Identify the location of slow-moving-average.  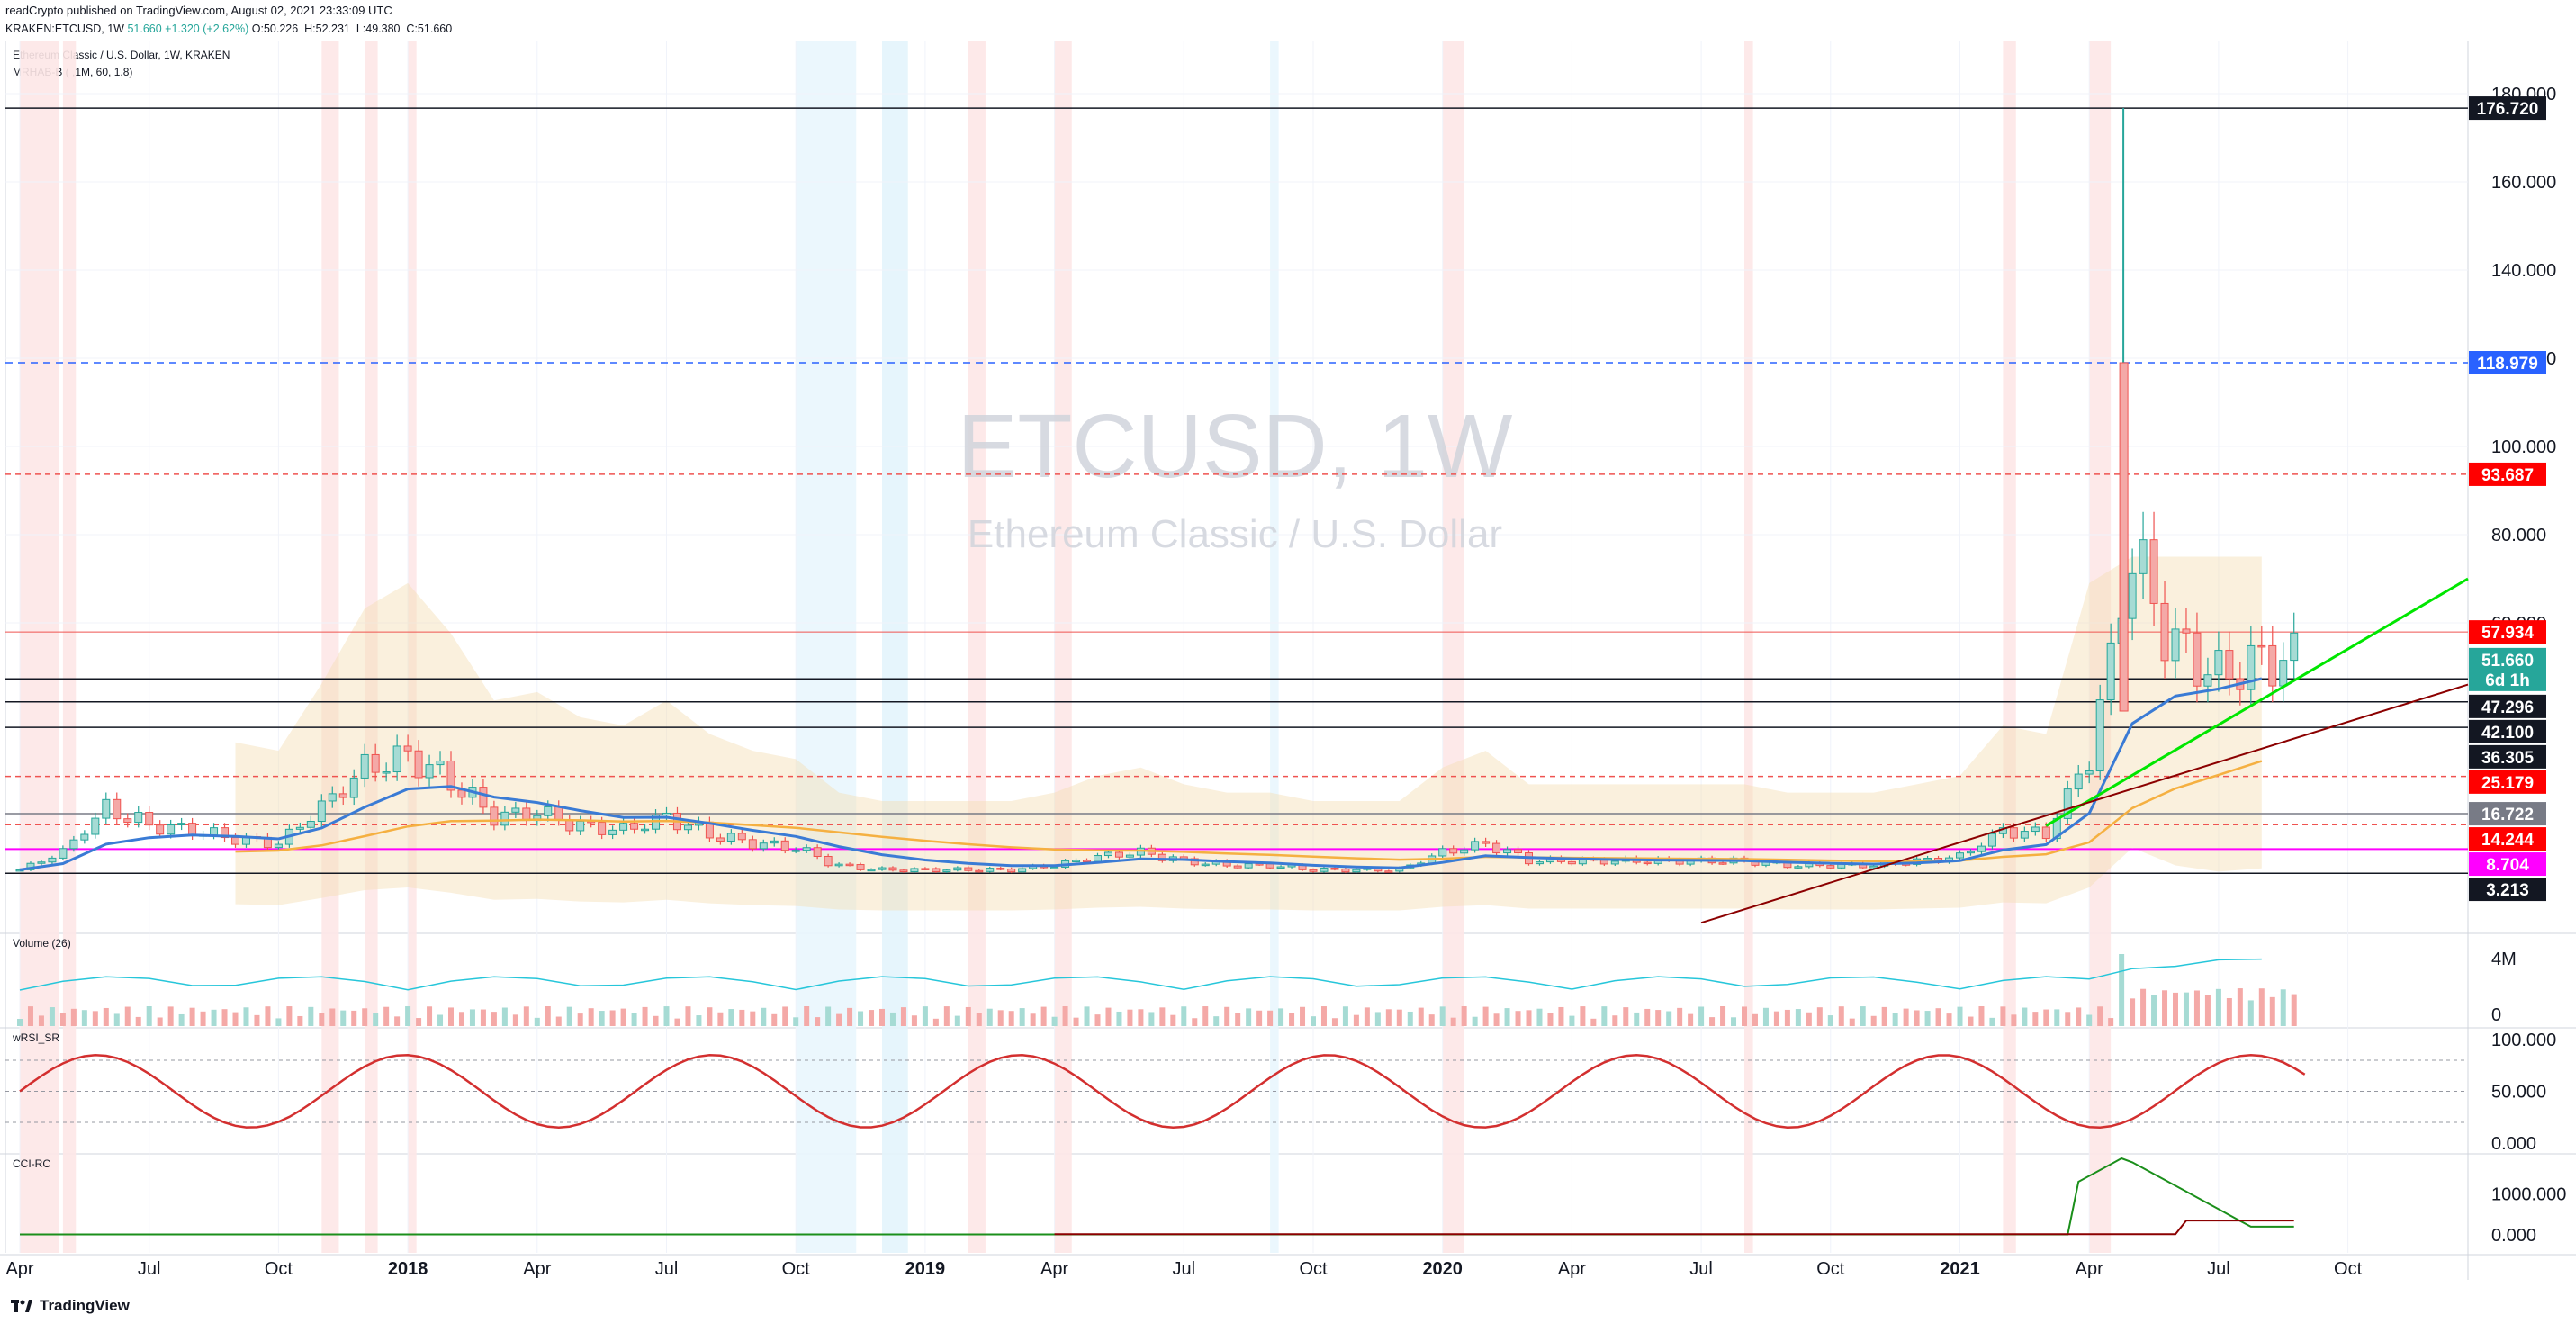
(1249, 811).